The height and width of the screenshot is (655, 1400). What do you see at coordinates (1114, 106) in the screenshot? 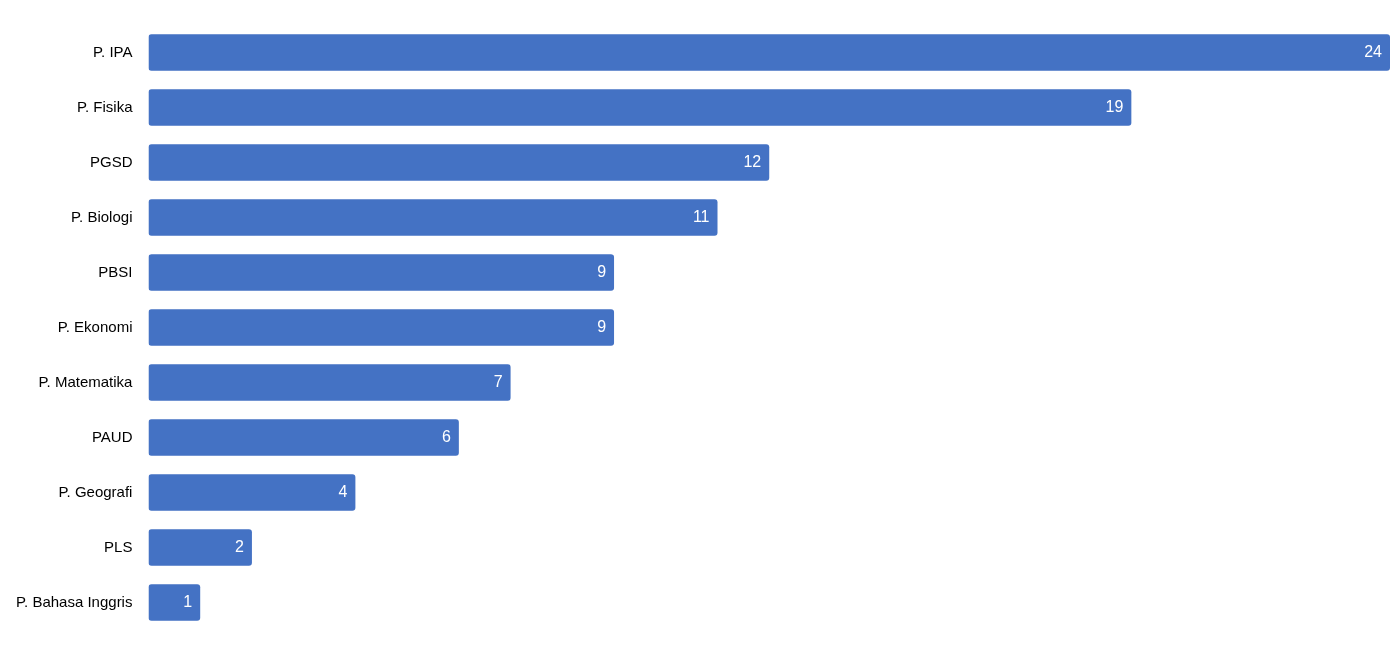
I see `data-label: 19` at bounding box center [1114, 106].